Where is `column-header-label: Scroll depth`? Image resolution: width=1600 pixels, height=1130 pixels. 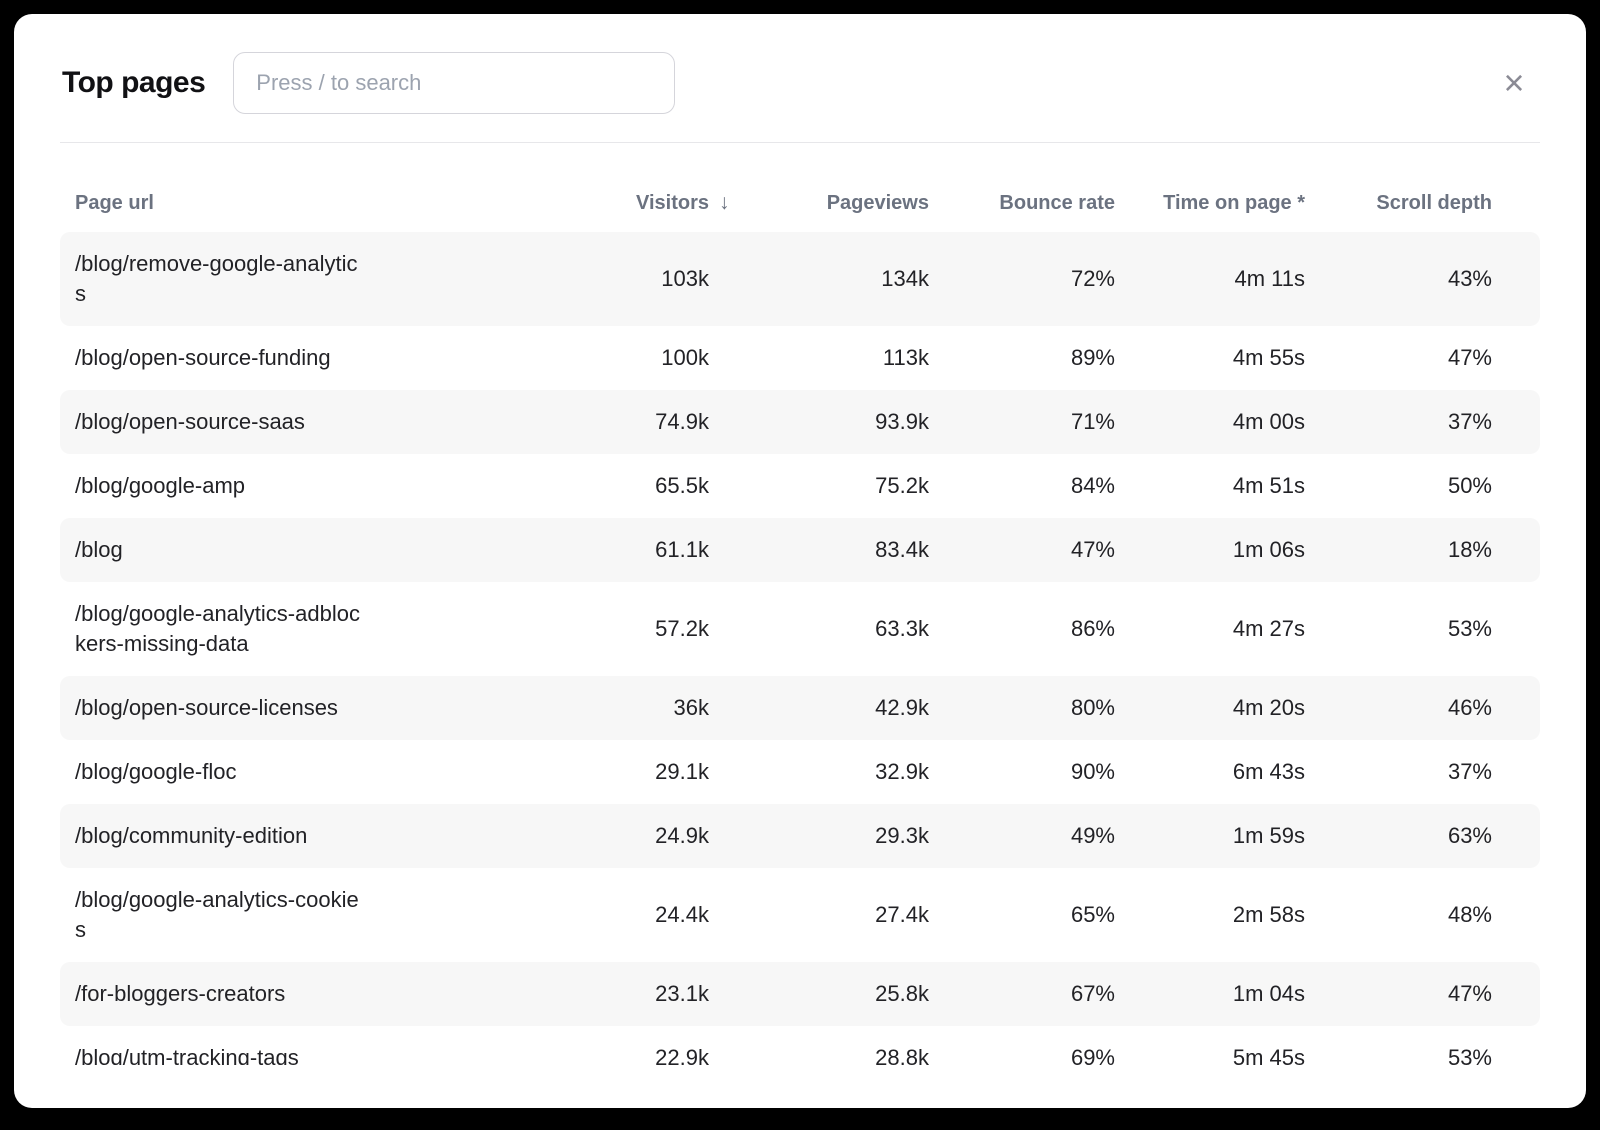
column-header-label: Scroll depth is located at coordinates (1434, 203).